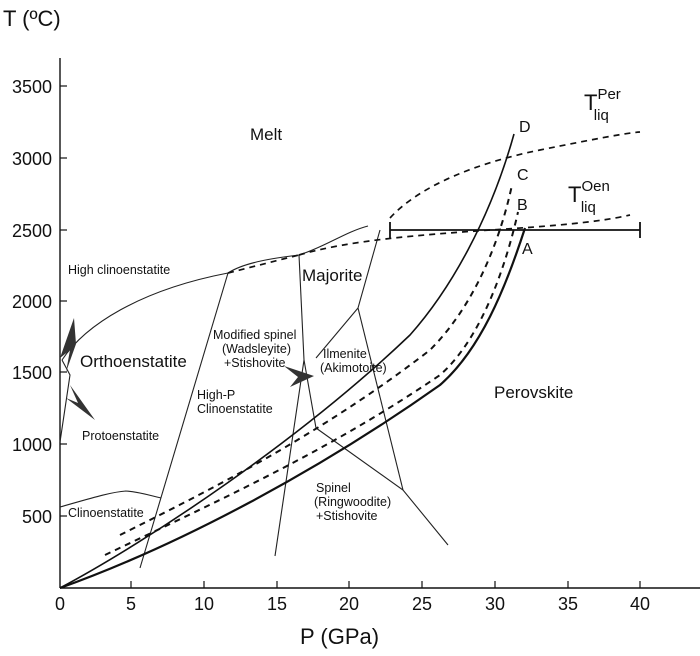 The width and height of the screenshot is (700, 656). What do you see at coordinates (80, 402) in the screenshot?
I see `protoenstatite-arrow-icon` at bounding box center [80, 402].